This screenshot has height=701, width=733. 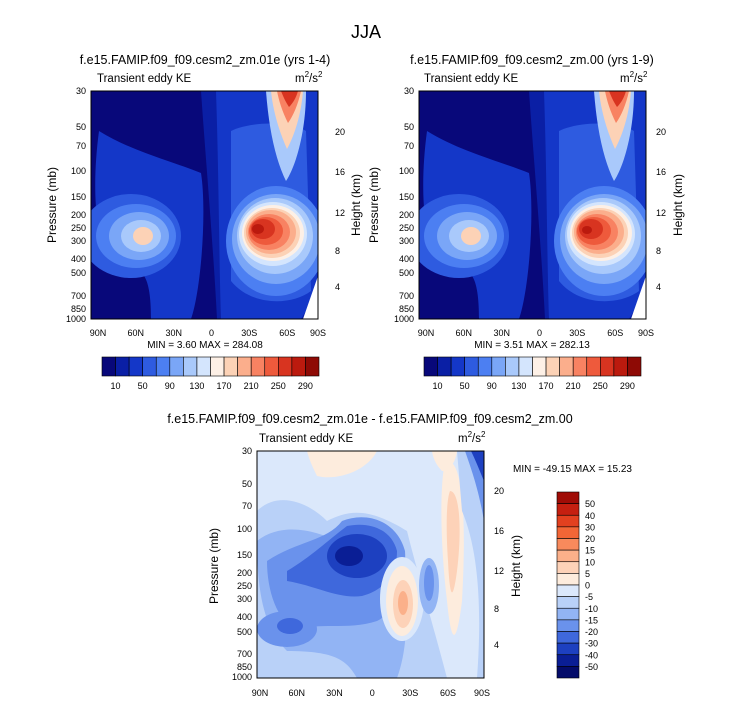 What do you see at coordinates (627, 386) in the screenshot?
I see `colorbar-tick-label: 290` at bounding box center [627, 386].